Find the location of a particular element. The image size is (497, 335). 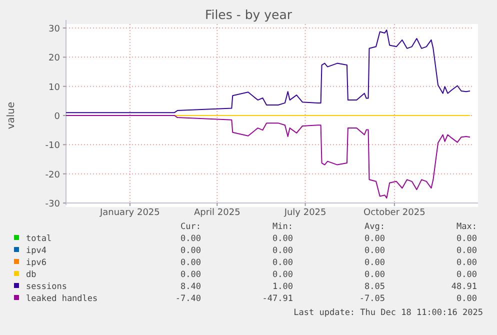

text: Last update: Thu Dec 18 11:00:16 2025 is located at coordinates (388, 313).